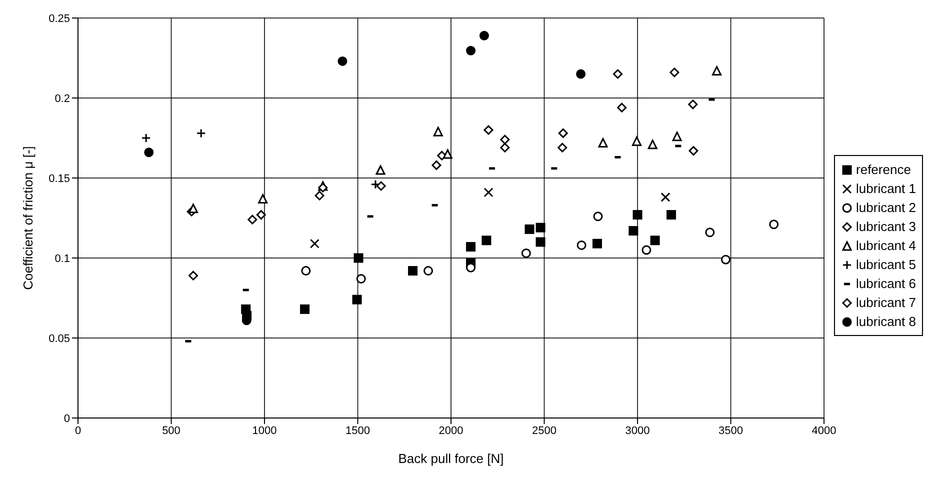 The image size is (945, 492). What do you see at coordinates (264, 430) in the screenshot?
I see `x-tick-label: 1000` at bounding box center [264, 430].